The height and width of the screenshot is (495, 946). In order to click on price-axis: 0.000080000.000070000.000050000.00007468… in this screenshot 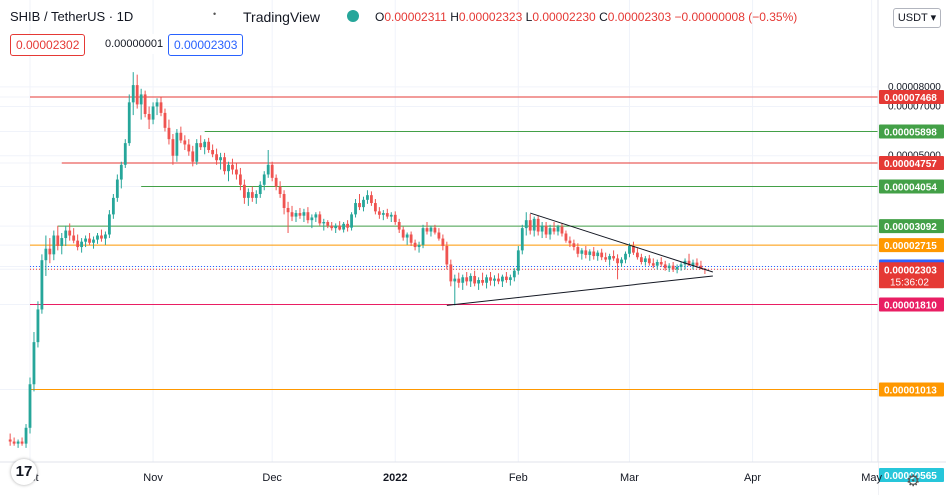, I will do `click(911, 247)`.